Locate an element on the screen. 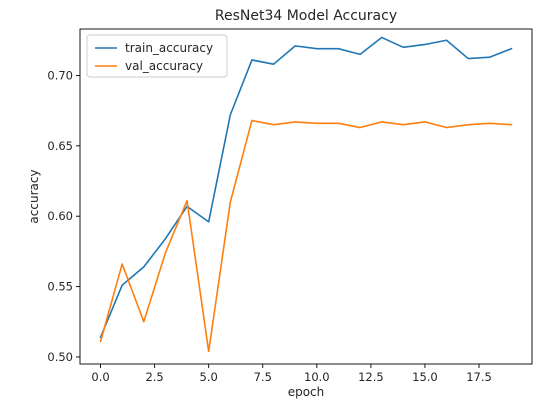 The width and height of the screenshot is (549, 404). y-tick-label: 0.50 is located at coordinates (60, 357).